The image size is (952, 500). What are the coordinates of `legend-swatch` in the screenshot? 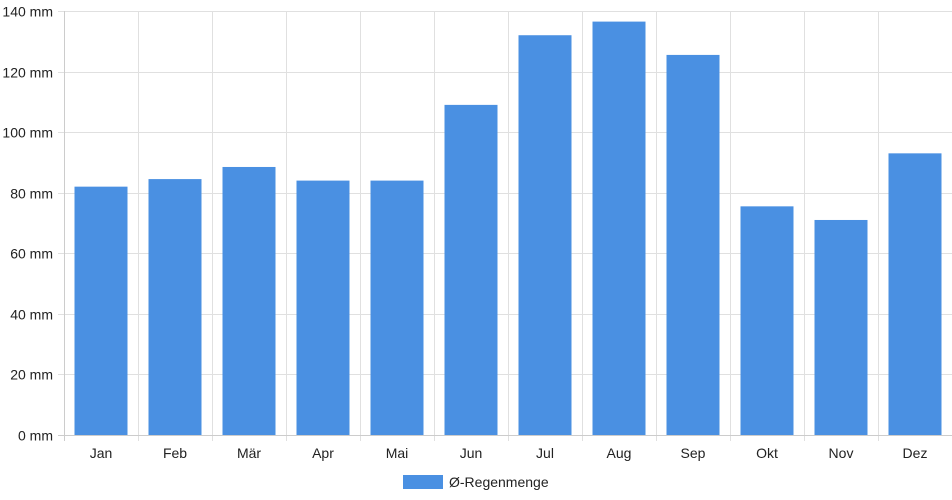 It's located at (423, 482).